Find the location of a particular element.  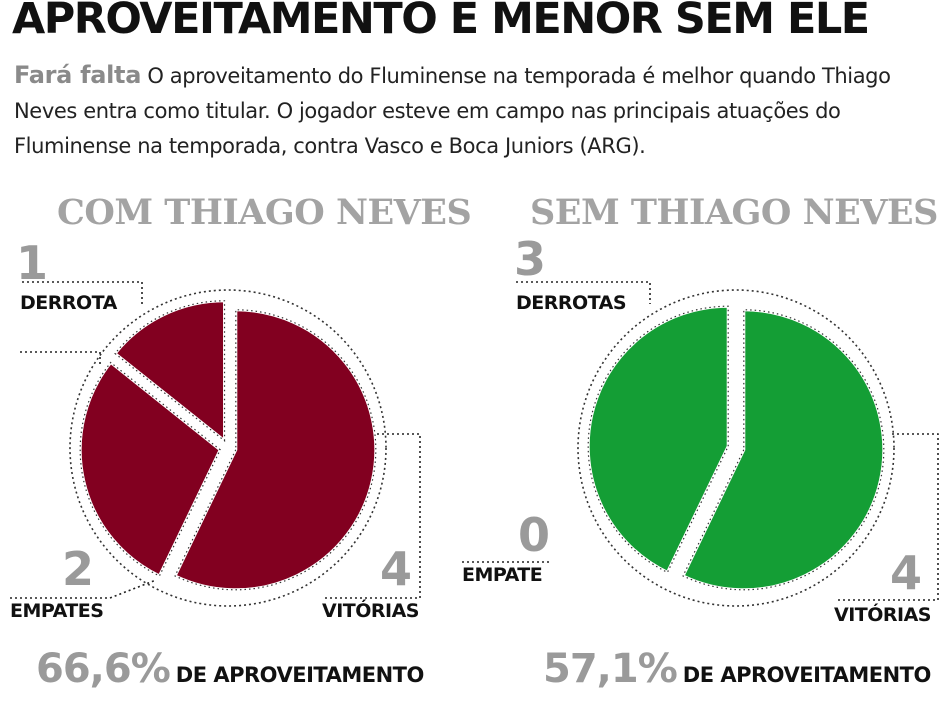

headline: APROVEITAMENTO É MENOR SEM ELE is located at coordinates (441, 22).